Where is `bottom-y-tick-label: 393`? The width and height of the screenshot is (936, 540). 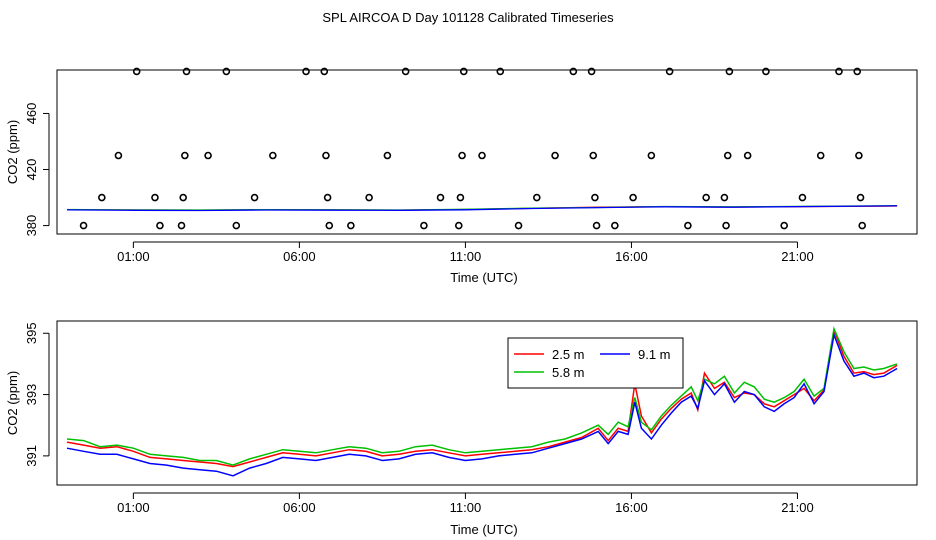
bottom-y-tick-label: 393 is located at coordinates (31, 395).